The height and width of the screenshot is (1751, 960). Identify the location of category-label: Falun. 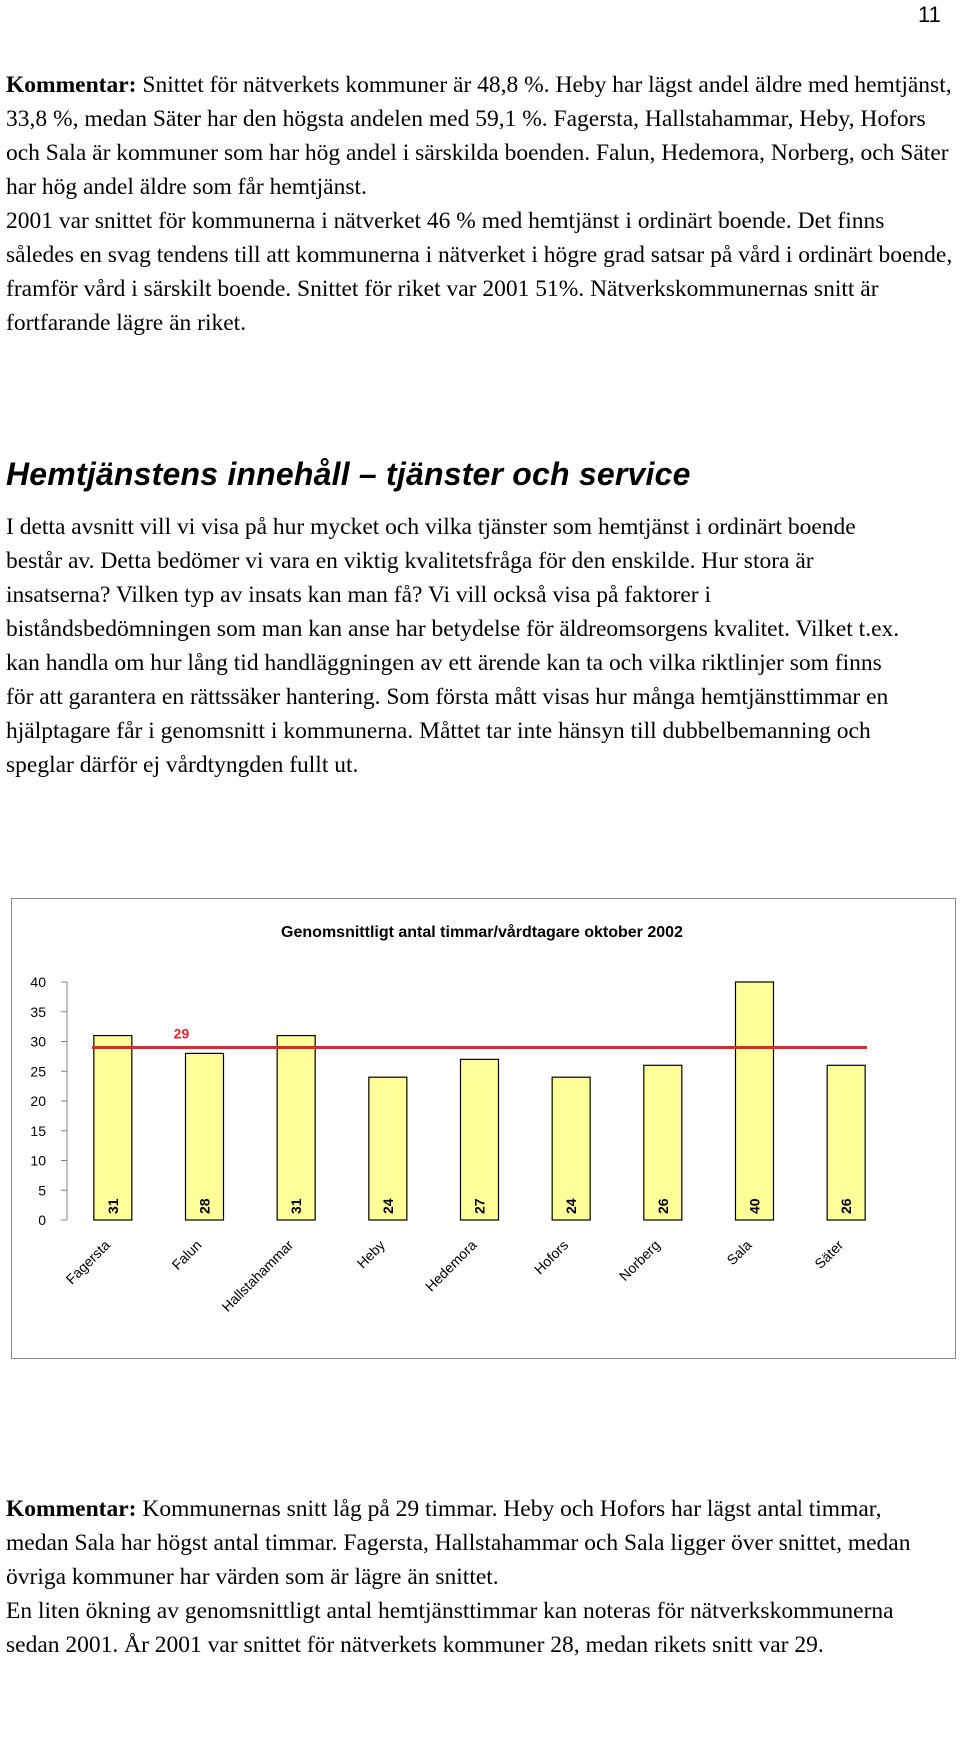
(187, 1255).